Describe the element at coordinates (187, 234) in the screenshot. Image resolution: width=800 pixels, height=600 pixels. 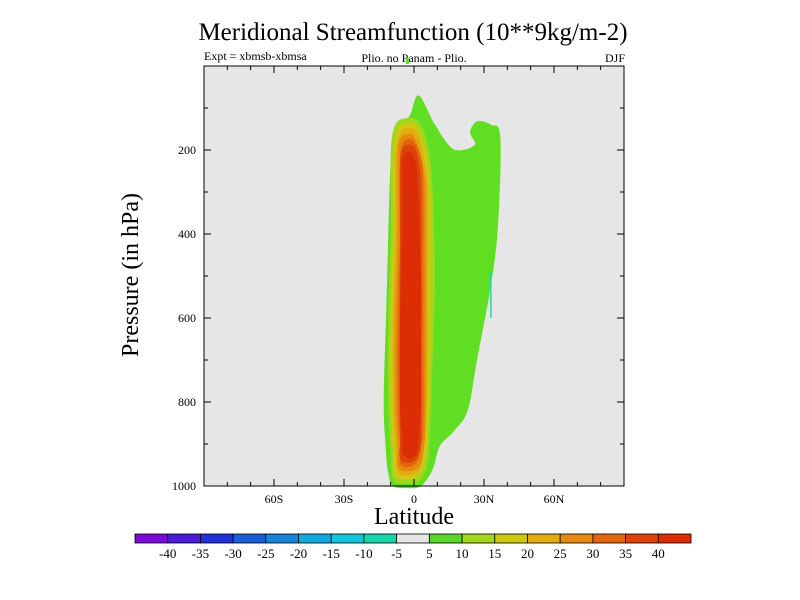
I see `y-tick-label: 400` at that location.